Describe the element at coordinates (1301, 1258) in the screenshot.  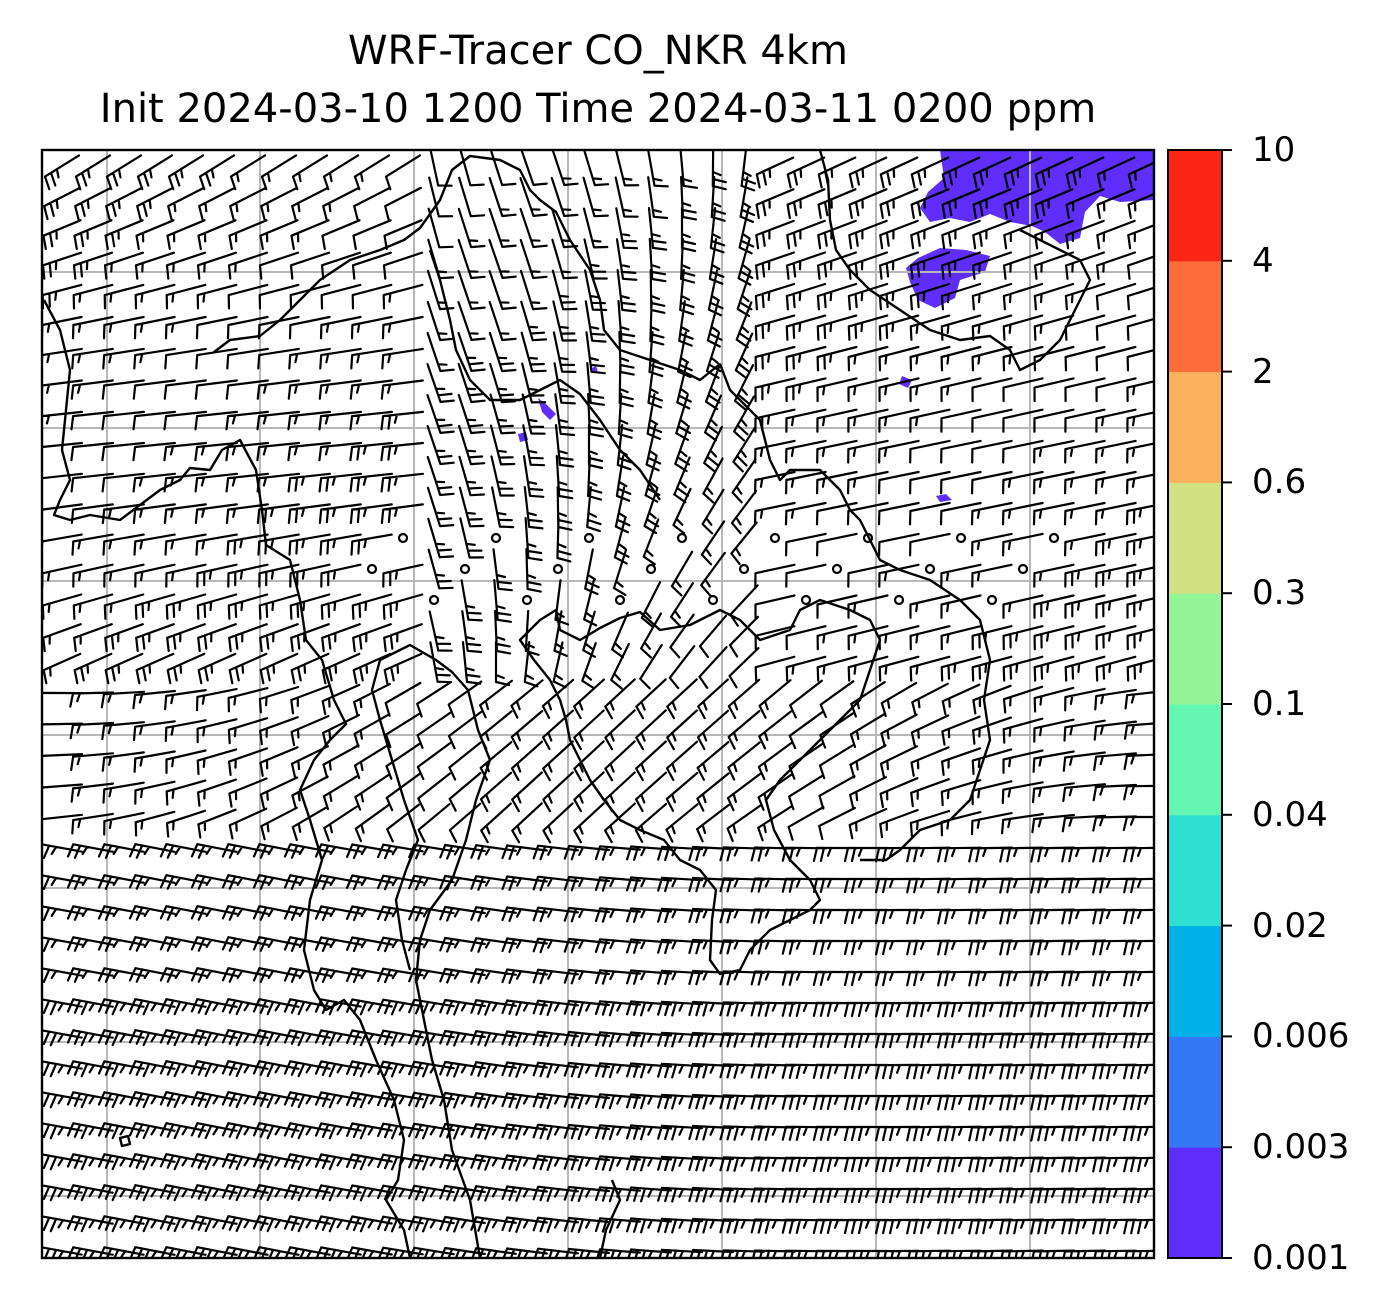
I see `colorbar-tick-label: 0.001` at that location.